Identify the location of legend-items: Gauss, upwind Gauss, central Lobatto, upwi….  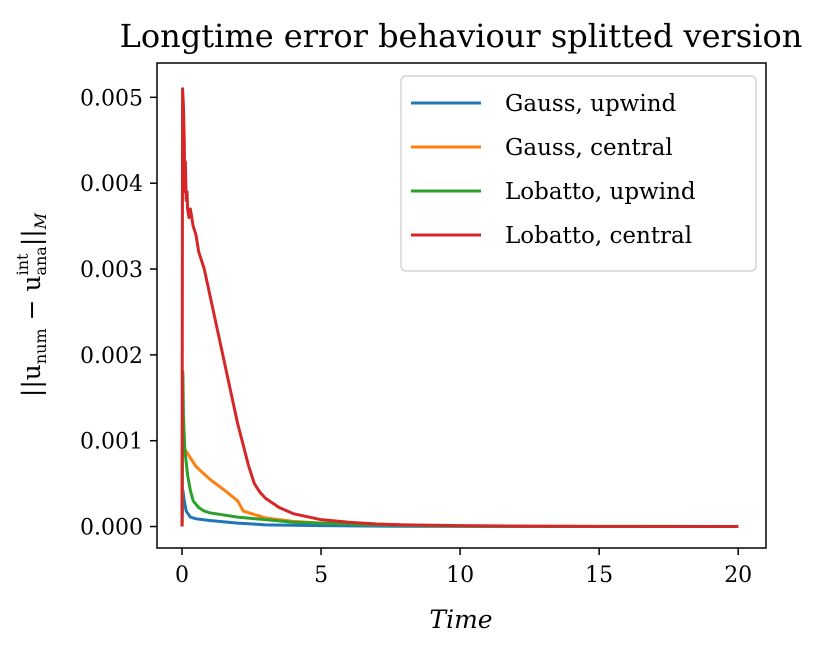
(553, 170).